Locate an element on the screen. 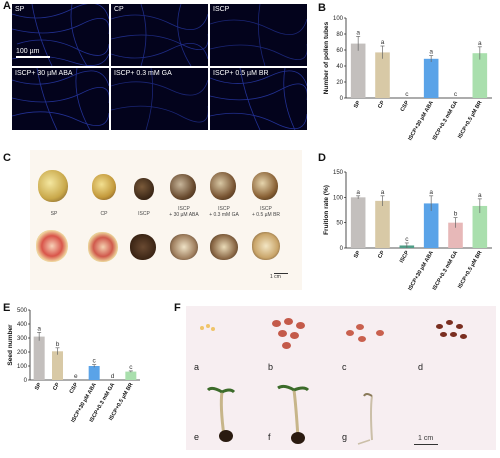 Image resolution: width=500 pixels, height=458 pixels. y-tick-label: 300 is located at coordinates (22, 339).